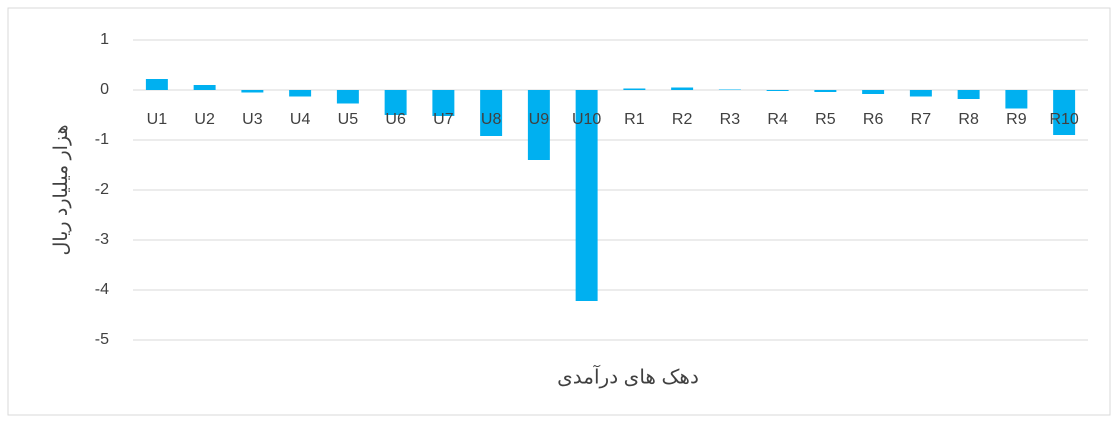  Describe the element at coordinates (968, 119) in the screenshot. I see `x-tick-label: R8` at that location.